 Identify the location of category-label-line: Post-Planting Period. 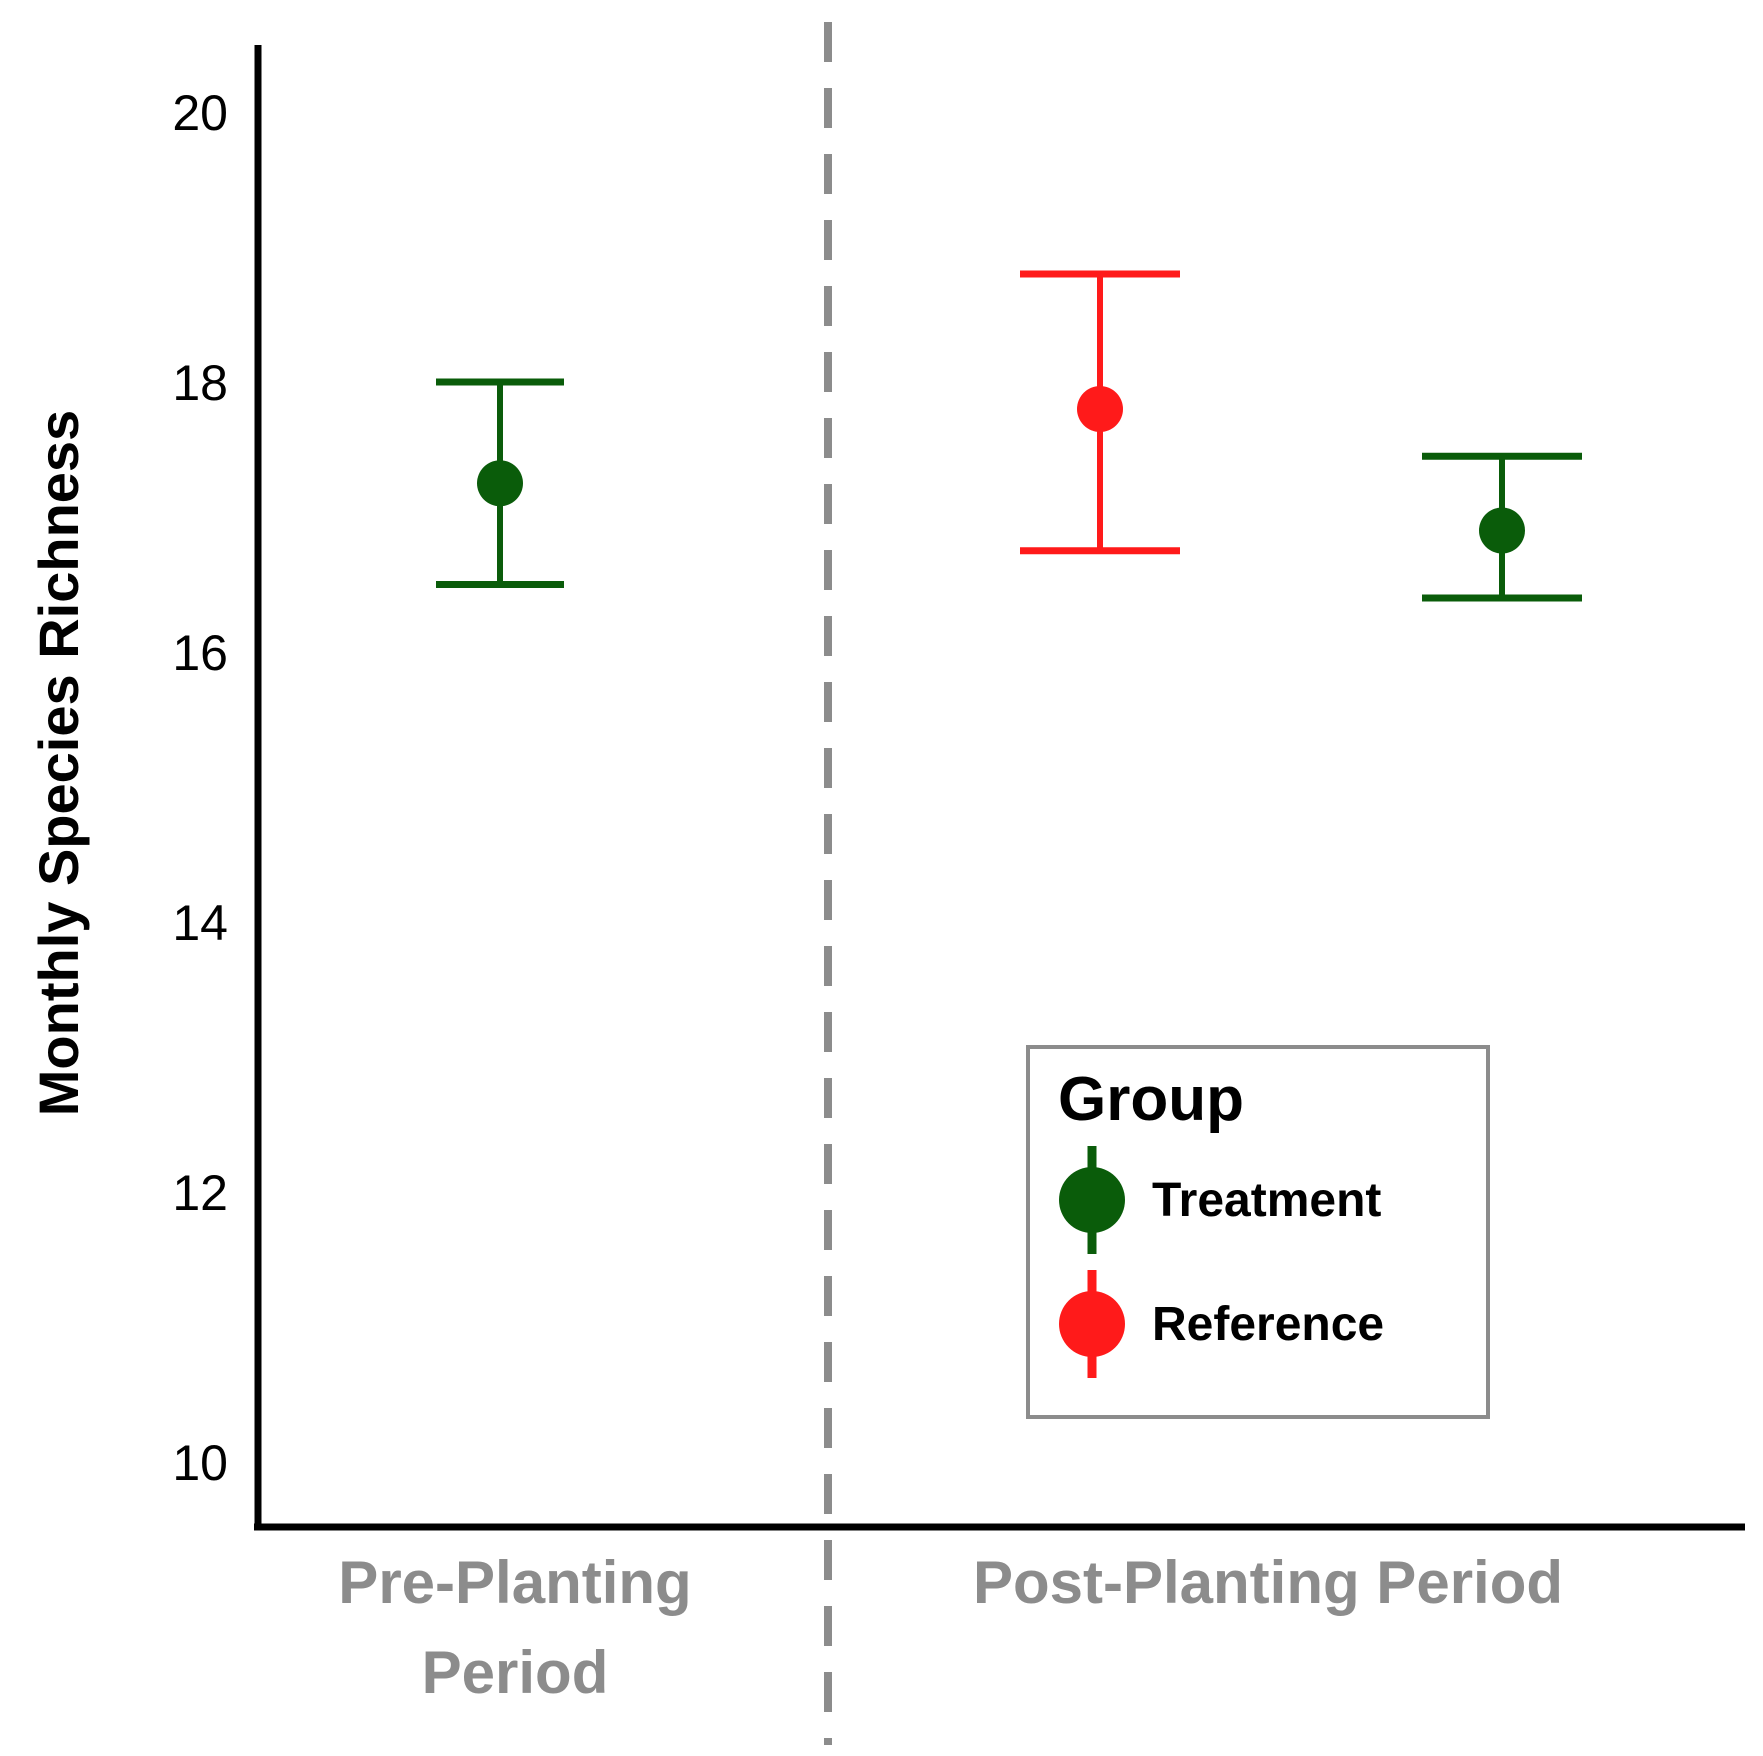
(1268, 1582).